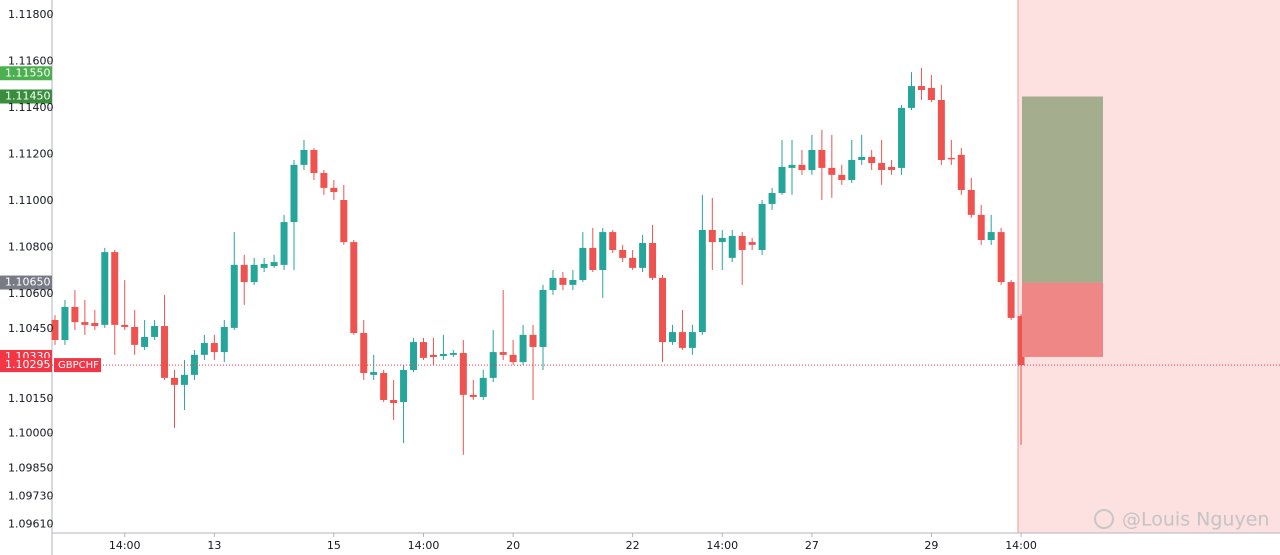 This screenshot has width=1280, height=555. What do you see at coordinates (31, 61) in the screenshot?
I see `y-tick-label: 1.11600` at bounding box center [31, 61].